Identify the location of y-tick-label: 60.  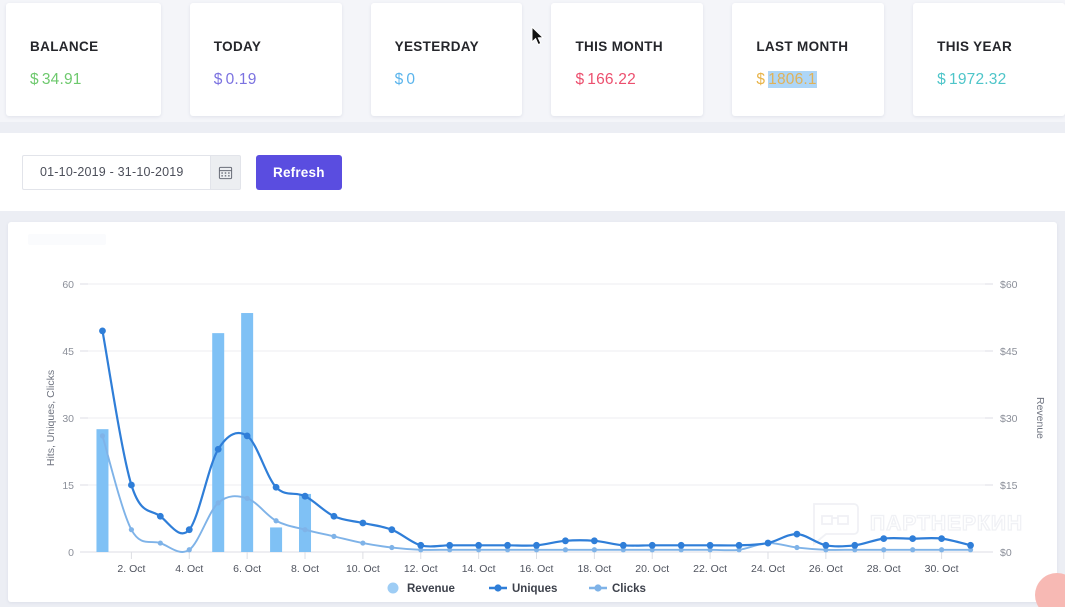
(68, 285).